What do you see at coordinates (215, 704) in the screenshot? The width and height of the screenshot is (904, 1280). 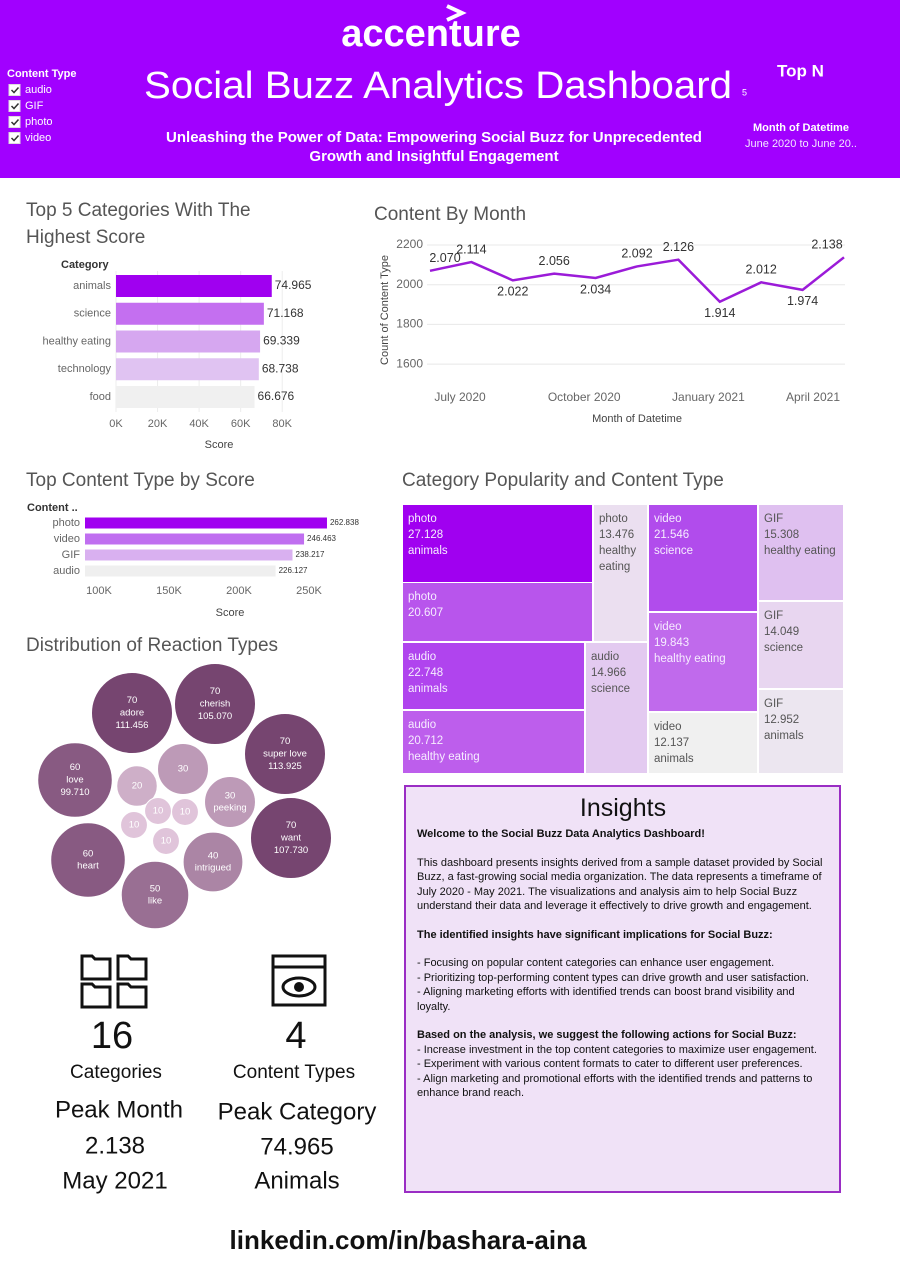 I see `bubble-name: cherish` at bounding box center [215, 704].